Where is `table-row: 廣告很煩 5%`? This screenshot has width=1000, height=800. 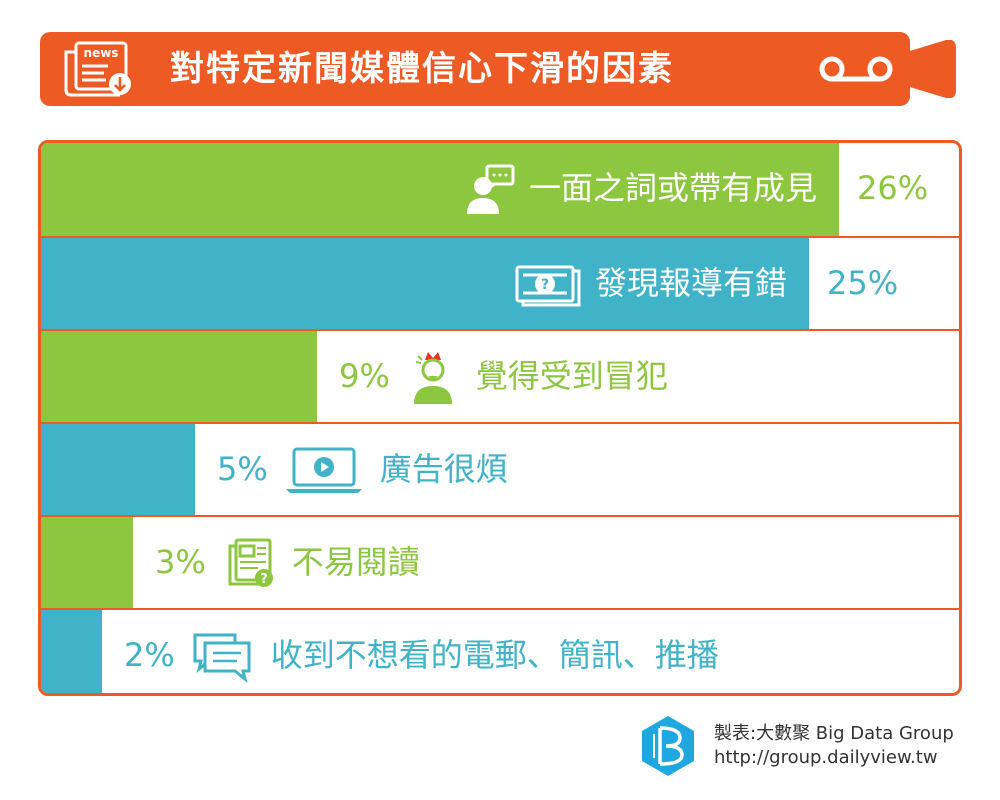
table-row: 廣告很煩 5% is located at coordinates (500, 468).